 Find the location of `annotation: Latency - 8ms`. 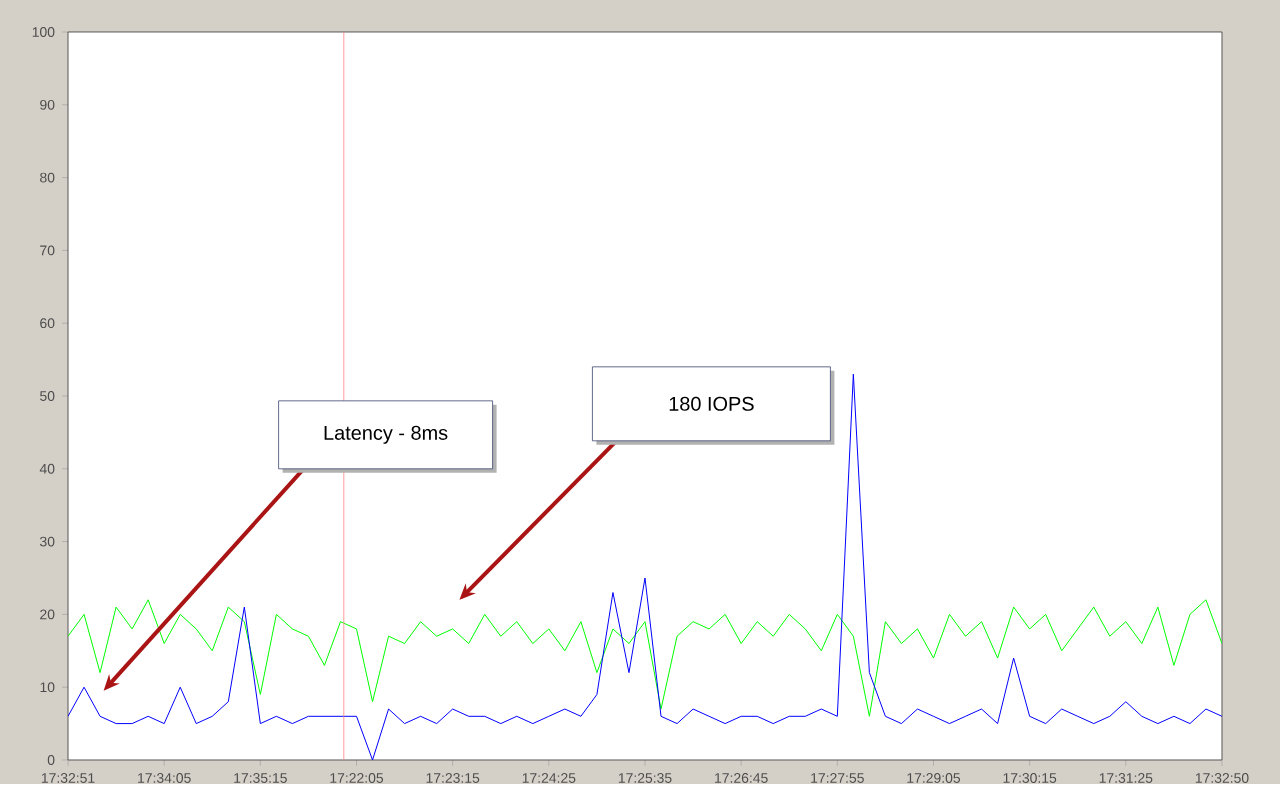

annotation: Latency - 8ms is located at coordinates (386, 435).